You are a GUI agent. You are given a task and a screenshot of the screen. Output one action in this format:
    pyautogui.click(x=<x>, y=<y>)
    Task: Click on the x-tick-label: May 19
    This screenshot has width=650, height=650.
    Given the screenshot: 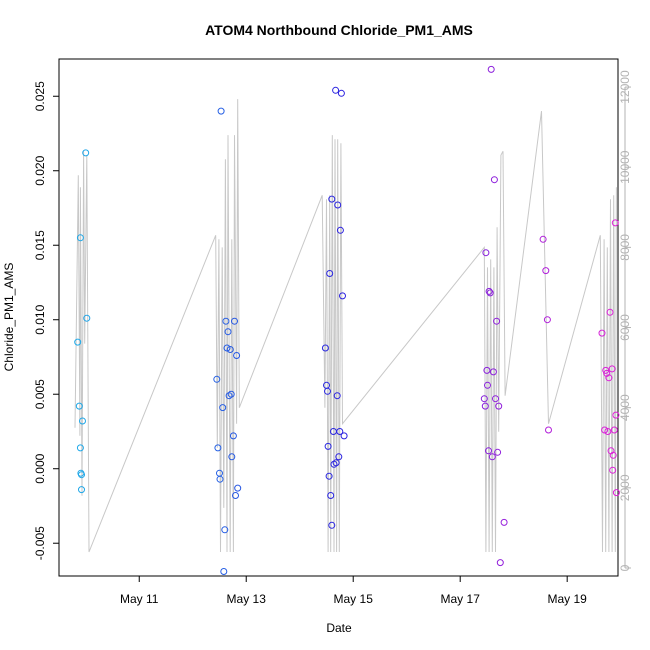 What is the action you would take?
    pyautogui.click(x=568, y=599)
    